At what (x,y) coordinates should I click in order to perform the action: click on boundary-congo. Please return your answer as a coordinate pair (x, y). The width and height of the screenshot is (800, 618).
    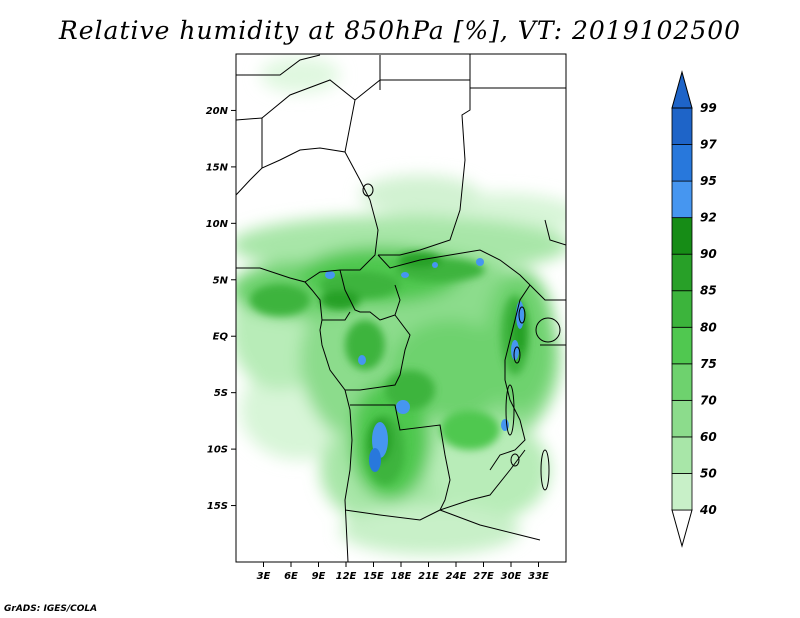
    Looking at the image, I should click on (366, 351).